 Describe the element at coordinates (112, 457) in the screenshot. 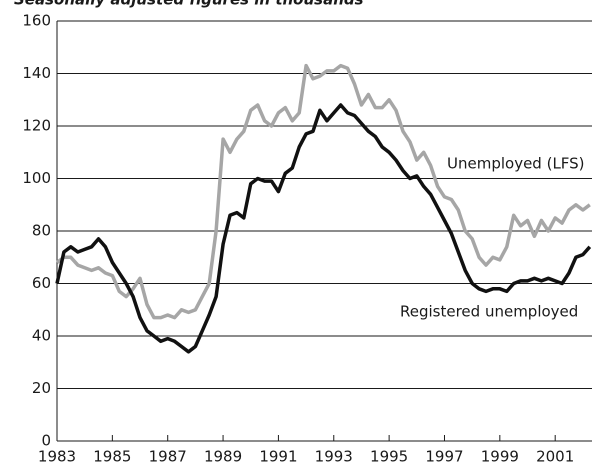

I see `x-tick-label: 1985` at that location.